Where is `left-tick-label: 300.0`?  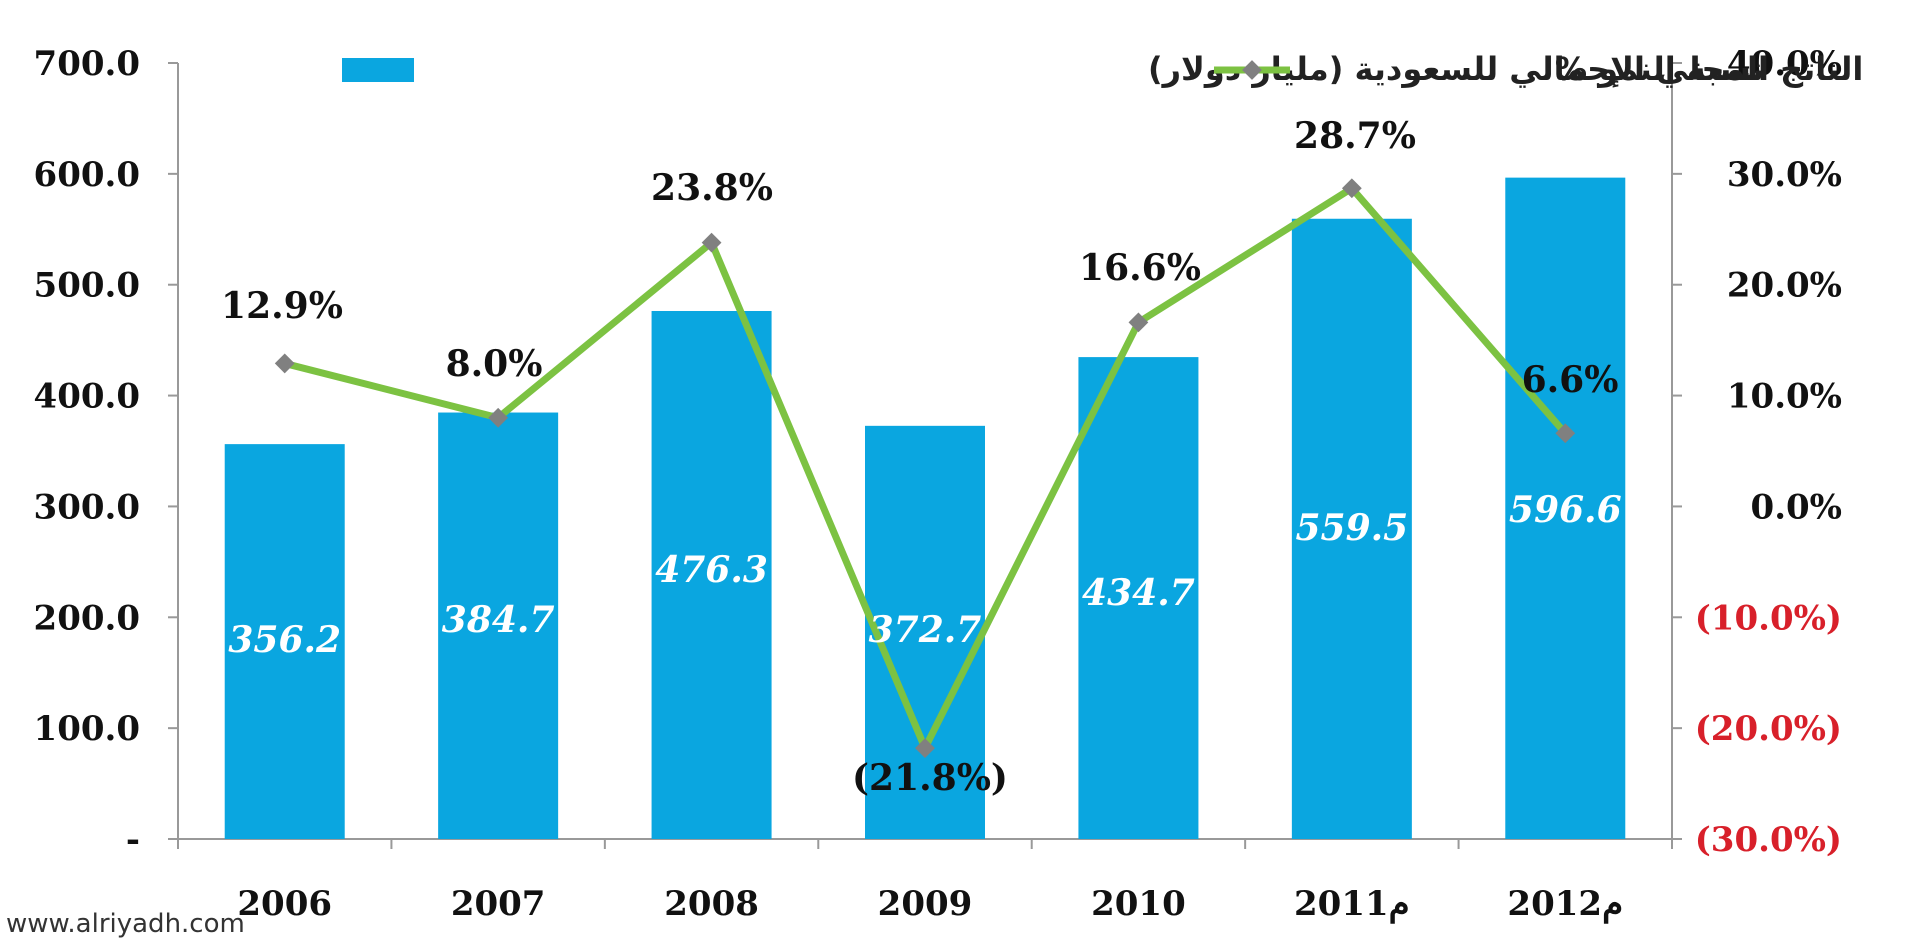
left-tick-label: 300.0 is located at coordinates (87, 507).